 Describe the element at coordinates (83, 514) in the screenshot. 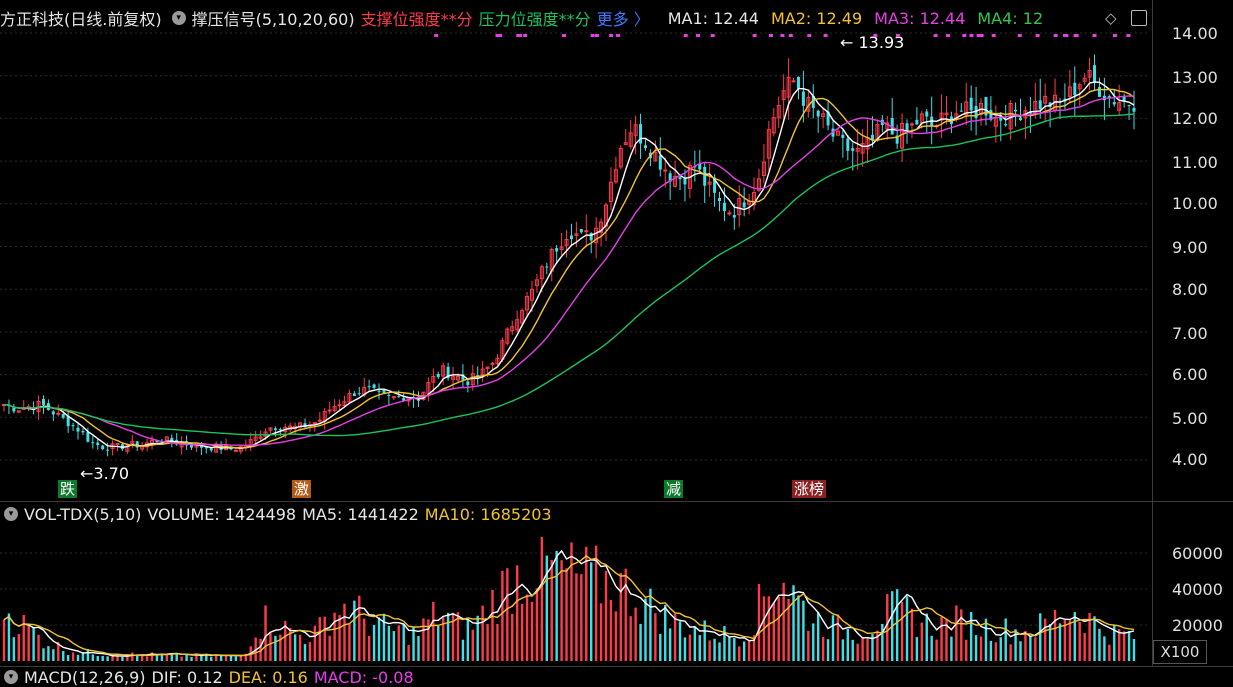

I see `volume-indicator-name: VOL-TDX(5,10)` at that location.